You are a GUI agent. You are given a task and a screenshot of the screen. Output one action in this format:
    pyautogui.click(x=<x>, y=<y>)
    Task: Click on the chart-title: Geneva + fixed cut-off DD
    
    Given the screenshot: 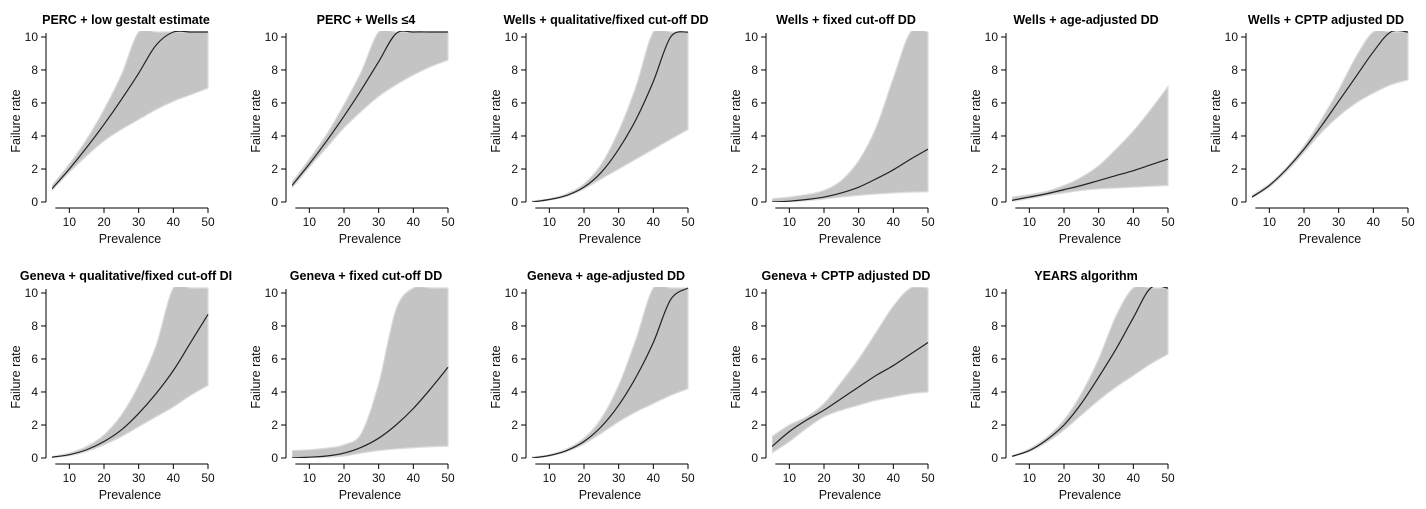 What is the action you would take?
    pyautogui.click(x=366, y=276)
    